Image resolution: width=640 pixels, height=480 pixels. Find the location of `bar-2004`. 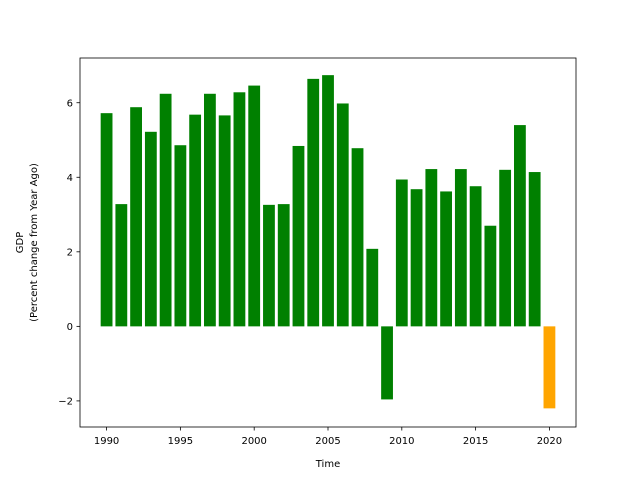

bar-2004 is located at coordinates (313, 202).